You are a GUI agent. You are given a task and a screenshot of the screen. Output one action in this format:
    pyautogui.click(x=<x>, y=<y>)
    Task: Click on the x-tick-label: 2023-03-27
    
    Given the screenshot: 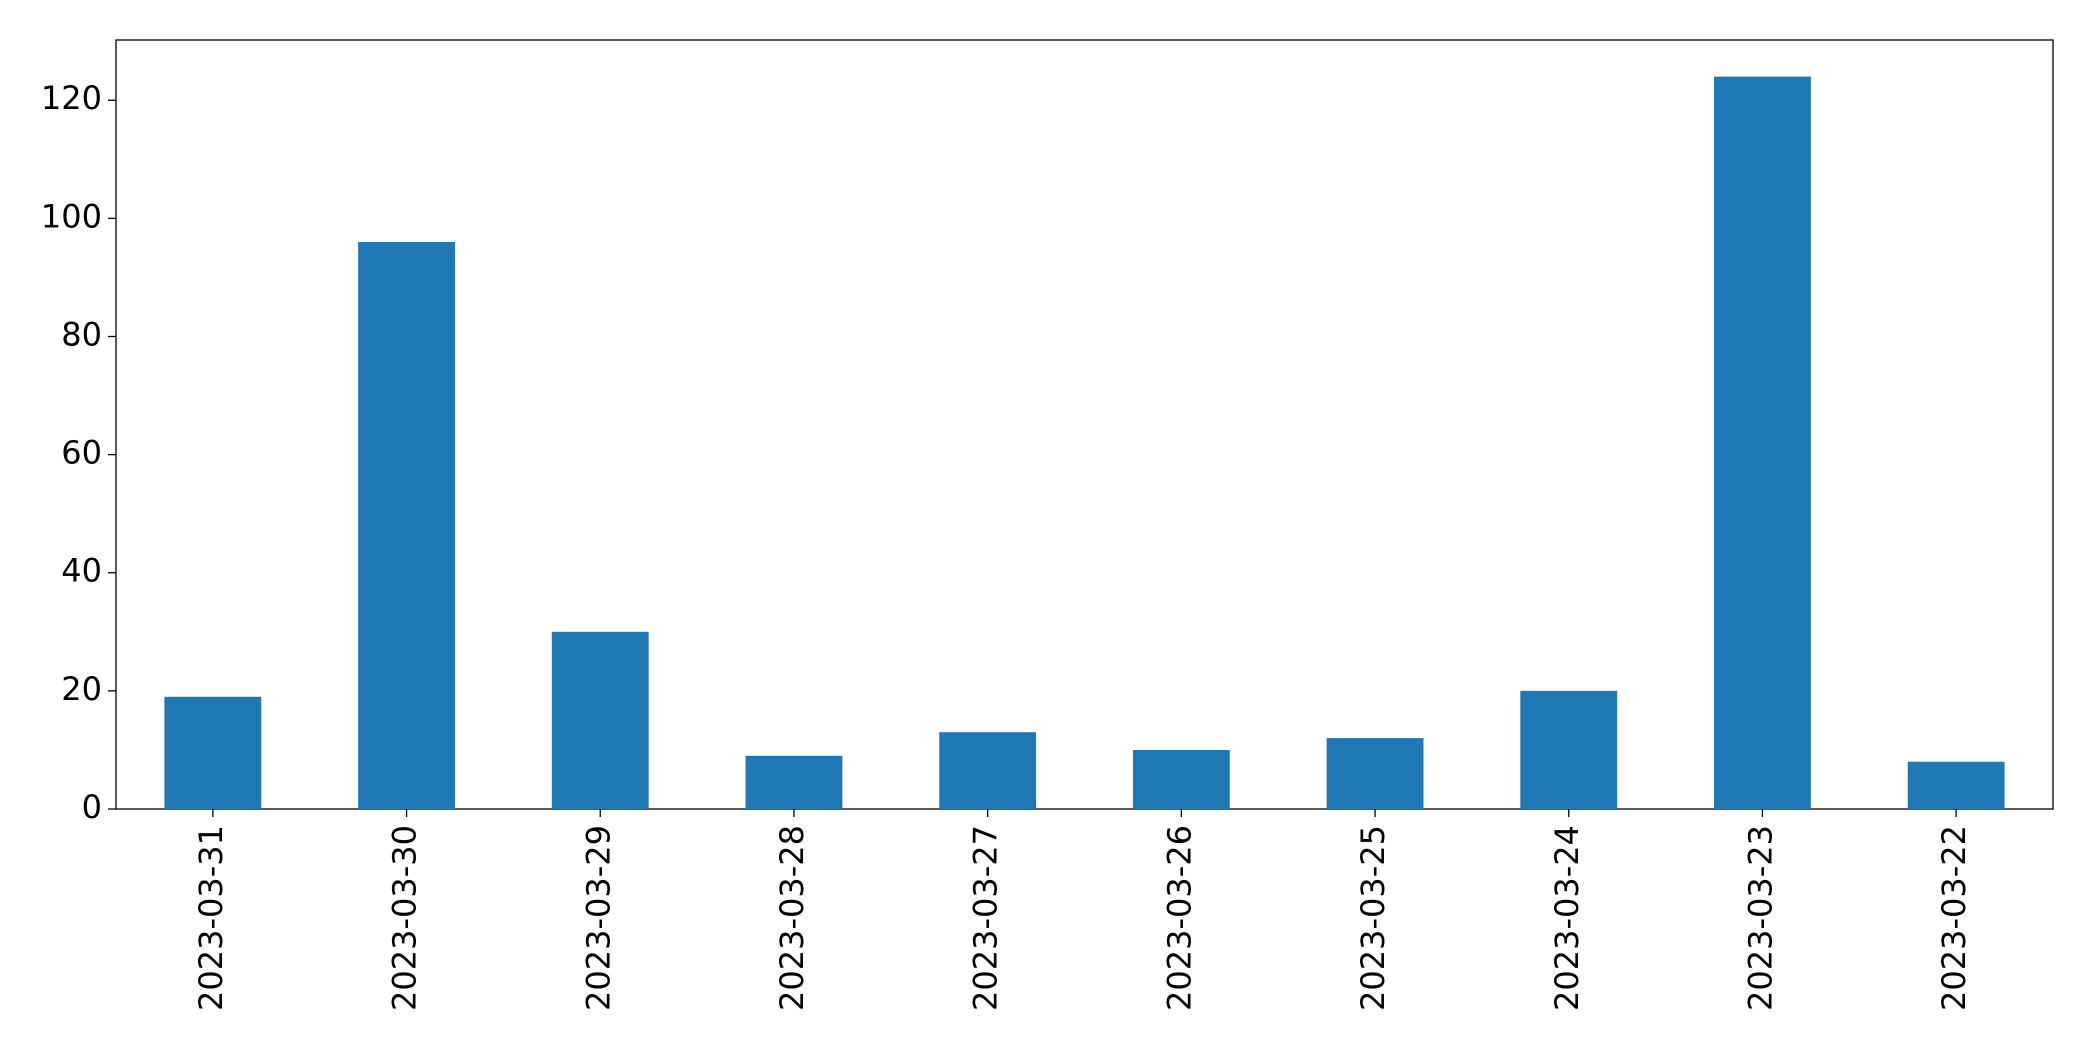 What is the action you would take?
    pyautogui.click(x=986, y=918)
    